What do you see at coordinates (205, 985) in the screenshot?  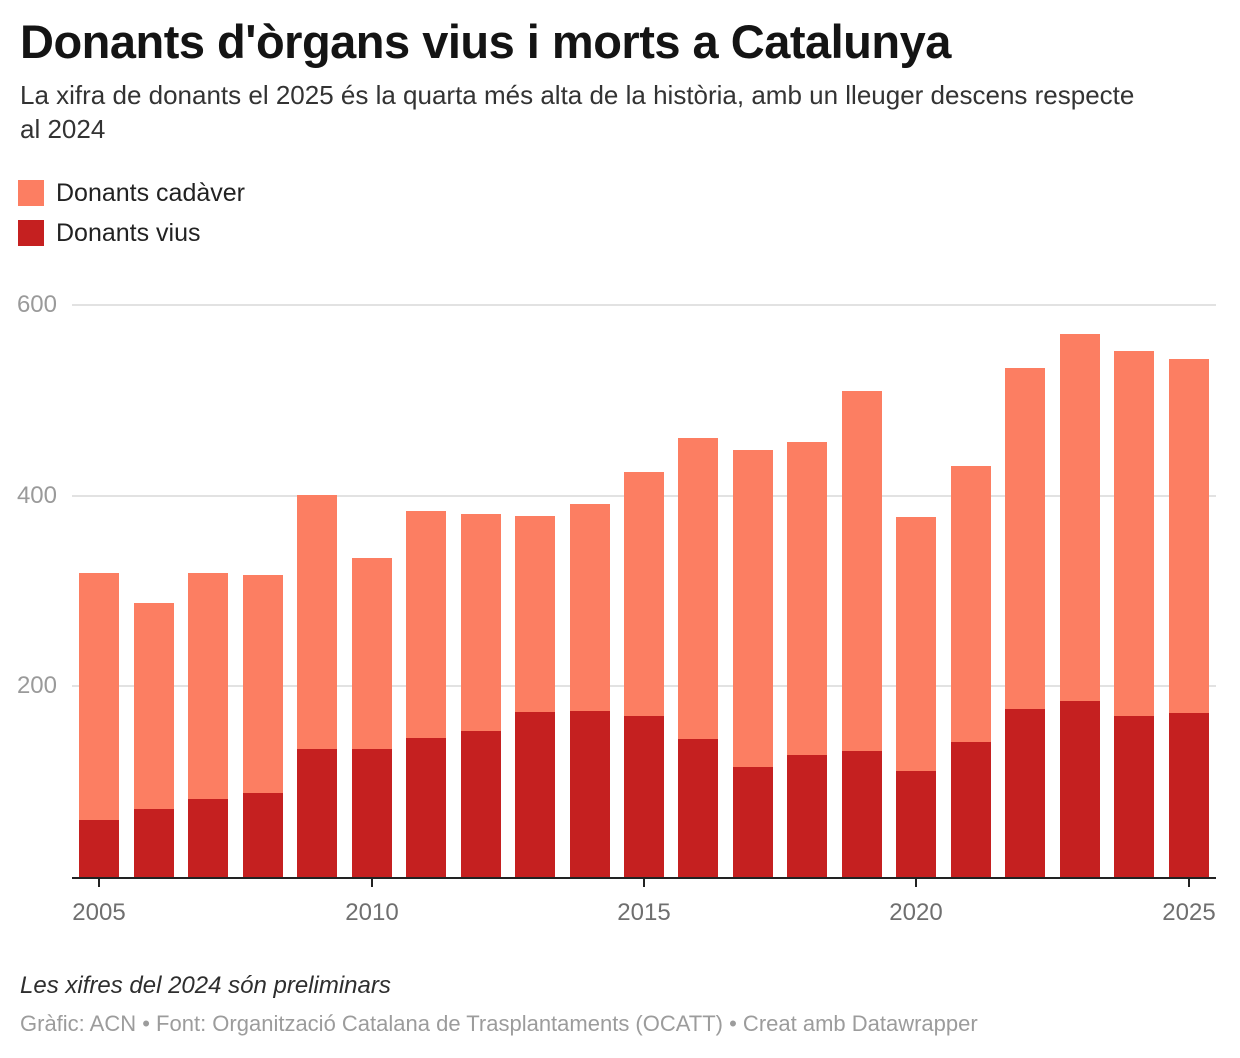 I see `chart-footnote: Les xifres del 2024 són preliminars` at bounding box center [205, 985].